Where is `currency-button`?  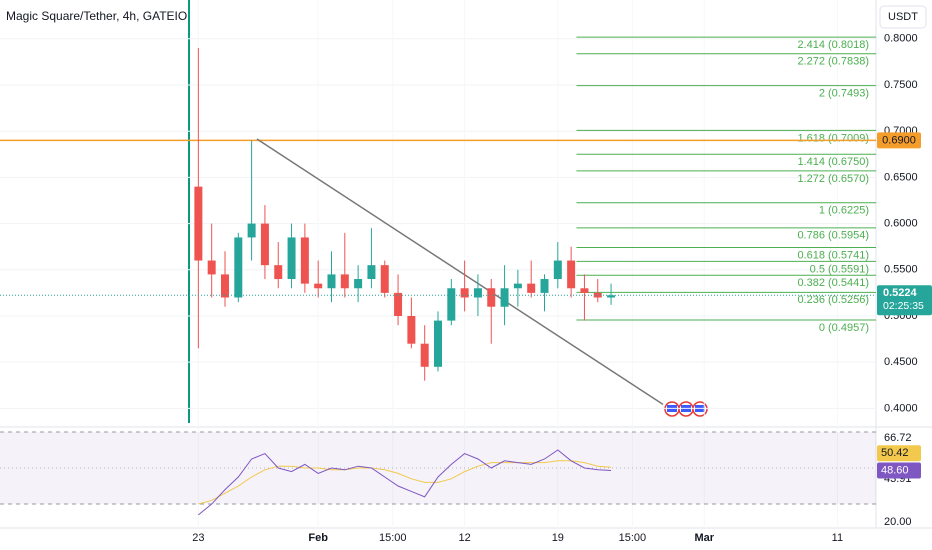
currency-button is located at coordinates (903, 17).